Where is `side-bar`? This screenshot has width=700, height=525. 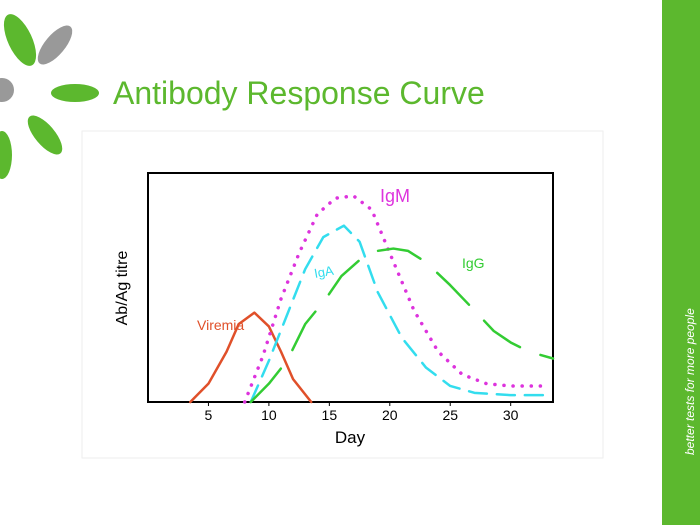
side-bar is located at coordinates (681, 262).